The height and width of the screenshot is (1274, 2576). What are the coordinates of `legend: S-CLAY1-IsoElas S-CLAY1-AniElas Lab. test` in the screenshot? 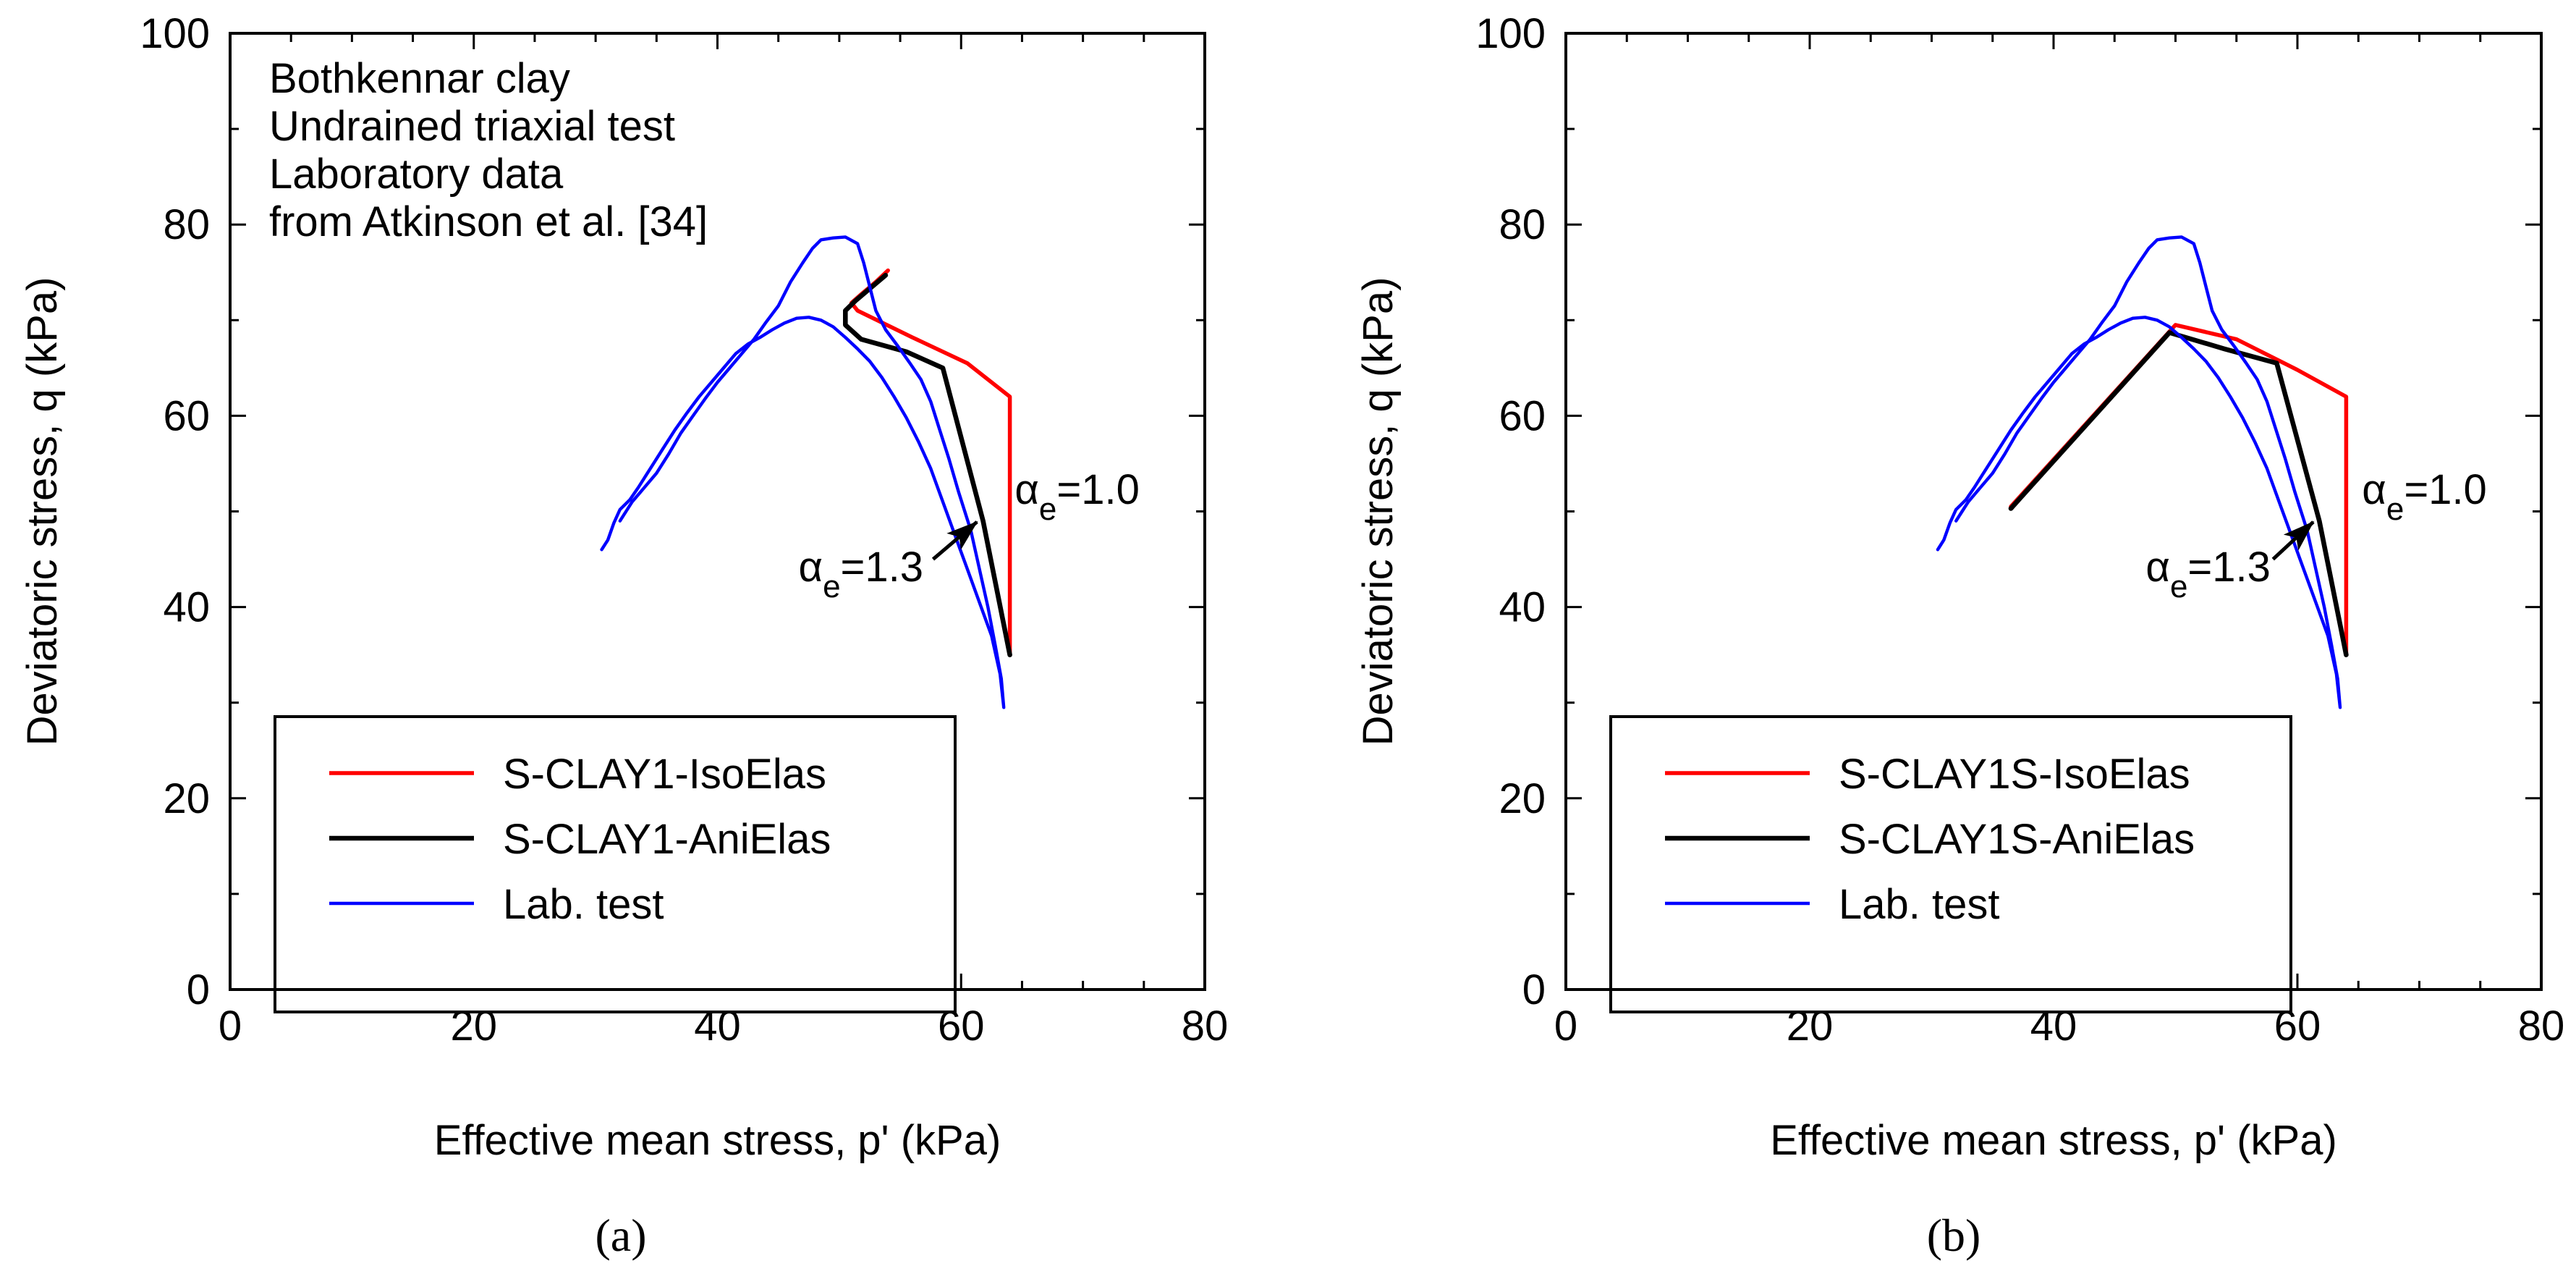 It's located at (615, 864).